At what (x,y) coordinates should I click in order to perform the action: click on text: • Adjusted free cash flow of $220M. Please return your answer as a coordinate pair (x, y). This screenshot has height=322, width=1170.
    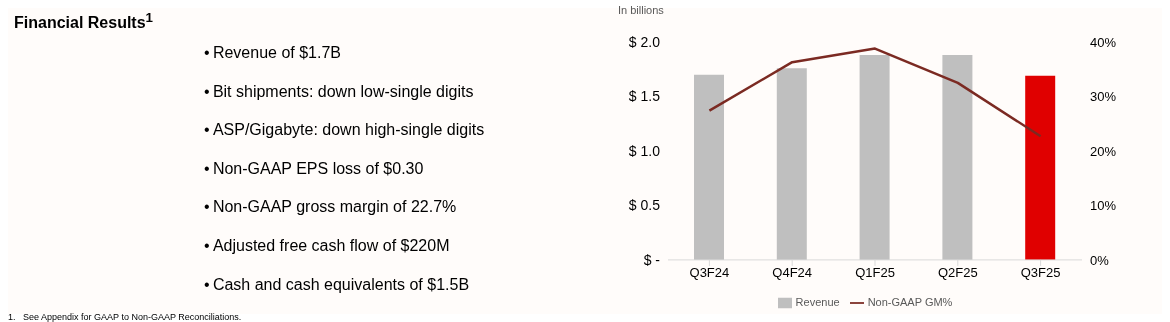
    Looking at the image, I should click on (327, 245).